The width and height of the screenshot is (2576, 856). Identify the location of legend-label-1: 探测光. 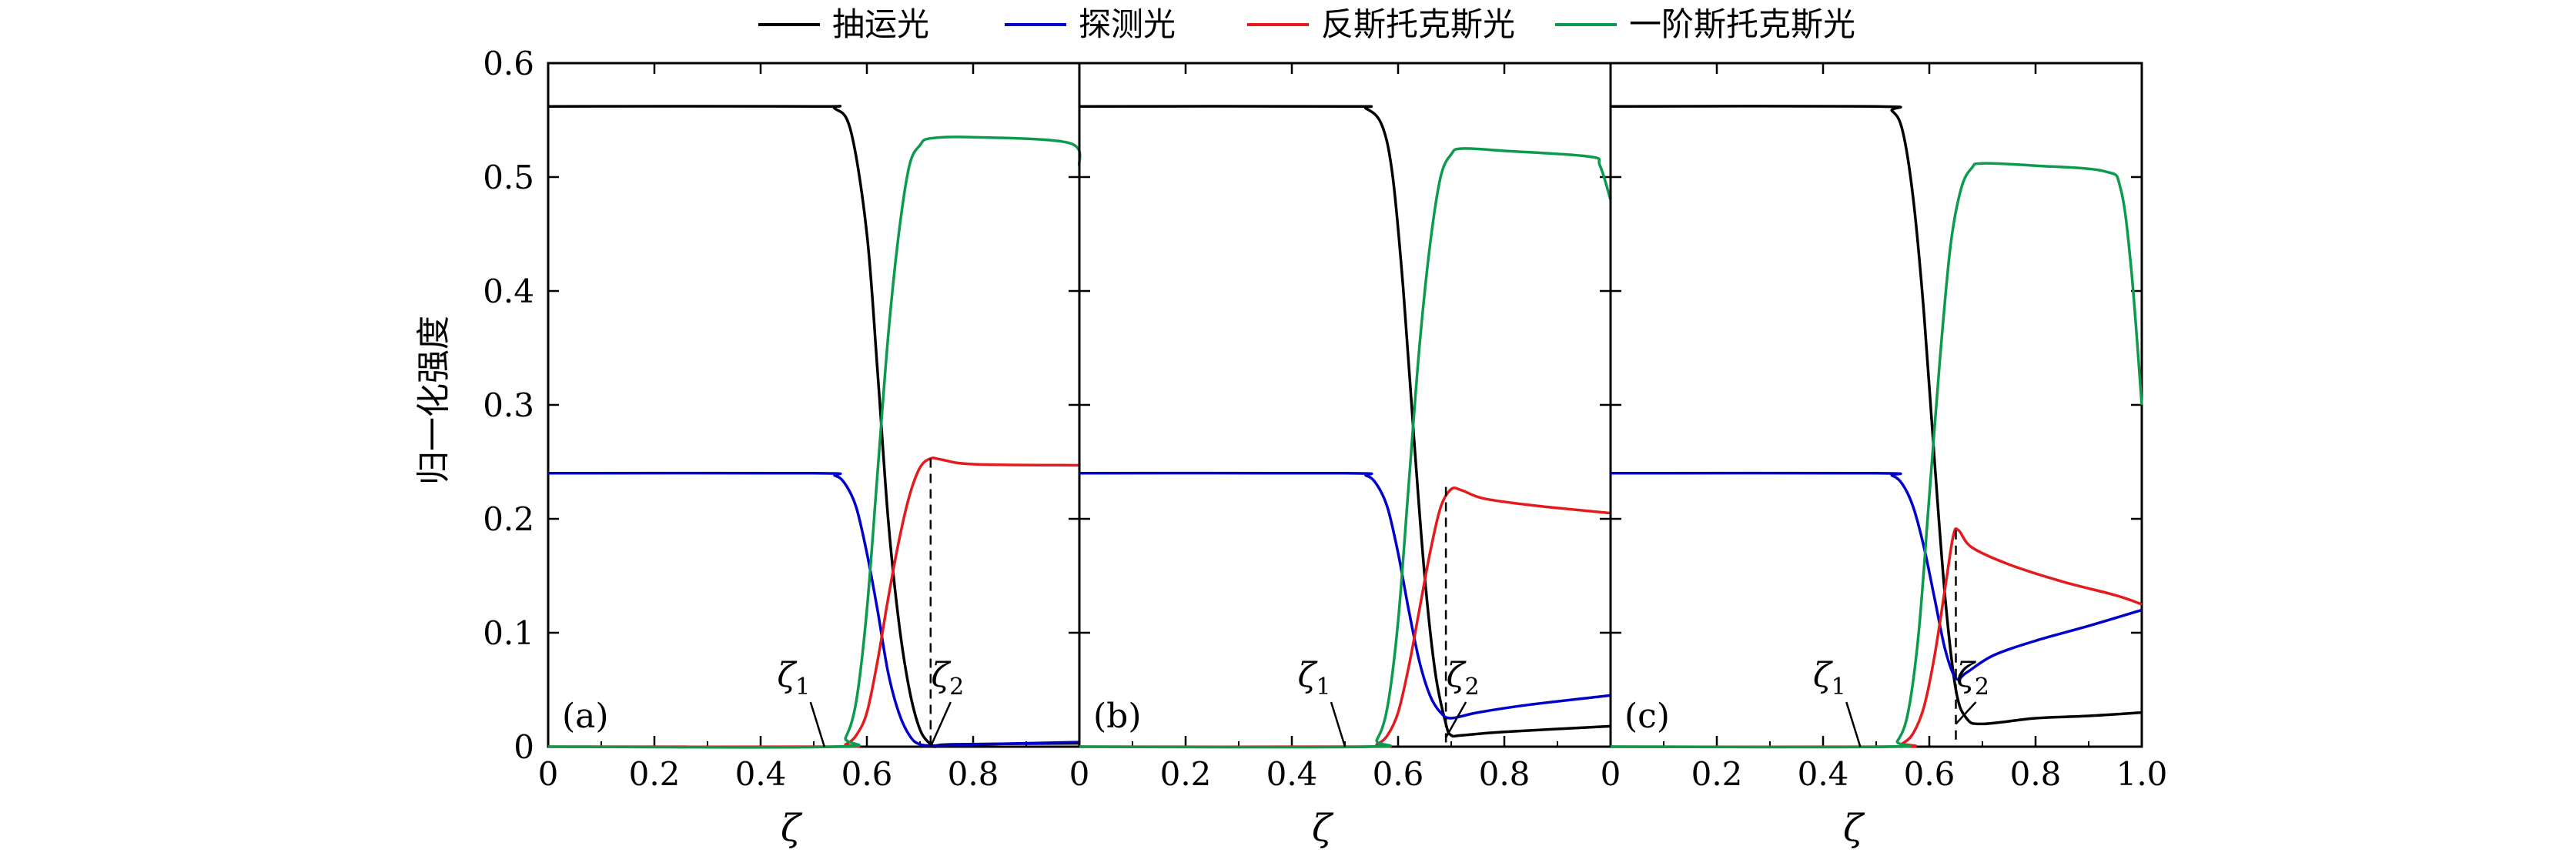
(1127, 24).